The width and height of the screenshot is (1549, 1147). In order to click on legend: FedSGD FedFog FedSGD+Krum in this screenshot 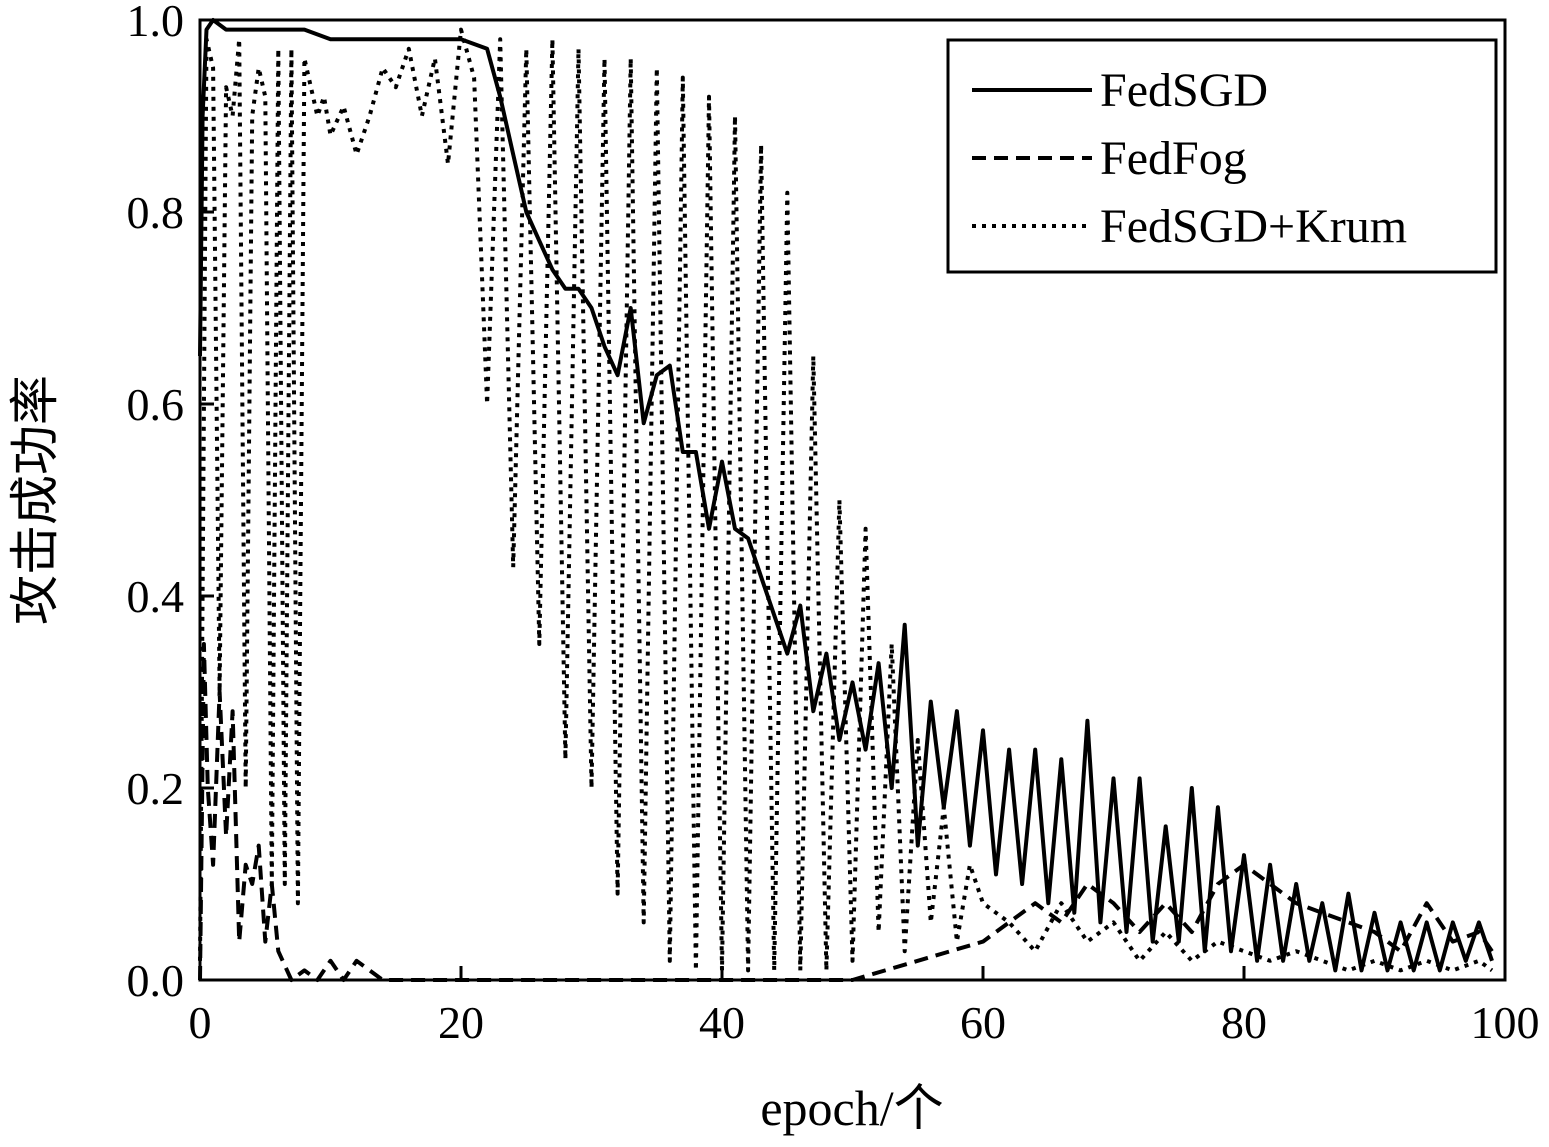, I will do `click(1222, 156)`.